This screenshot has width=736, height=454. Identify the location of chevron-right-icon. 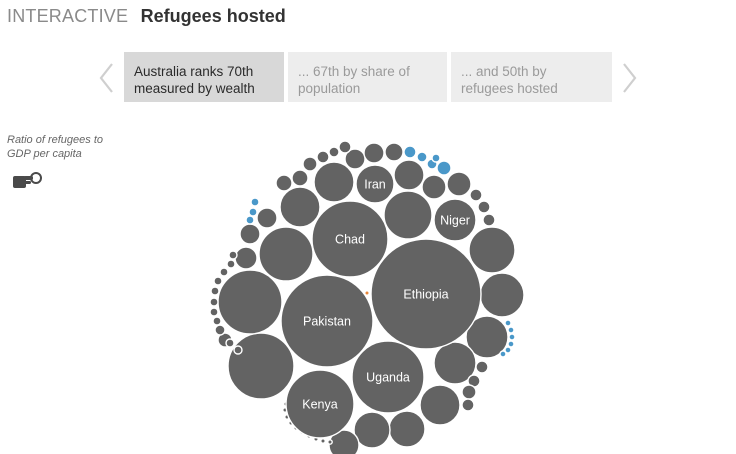
(630, 78).